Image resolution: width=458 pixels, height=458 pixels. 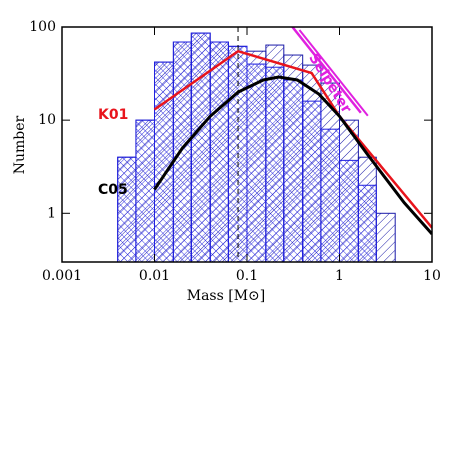 What do you see at coordinates (339, 276) in the screenshot?
I see `x-tick-label: 1` at bounding box center [339, 276].